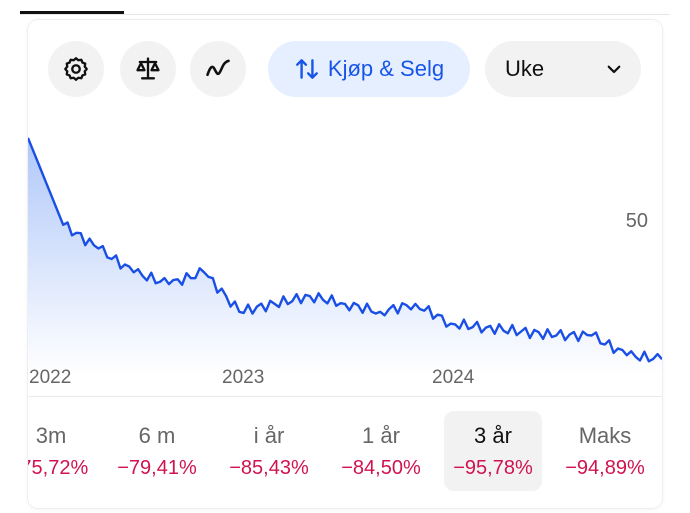 The image size is (690, 513). What do you see at coordinates (51, 435) in the screenshot?
I see `range-label: 3m` at bounding box center [51, 435].